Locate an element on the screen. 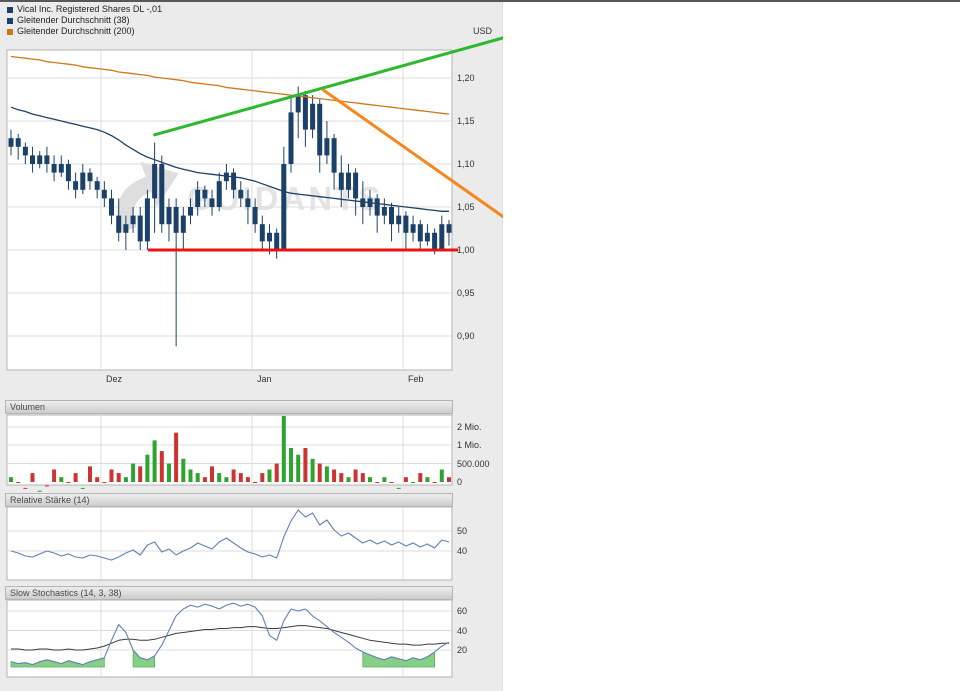 The image size is (960, 691). stochastics-panel-title: Slow Stochastics (14, 3, 38) is located at coordinates (66, 593).